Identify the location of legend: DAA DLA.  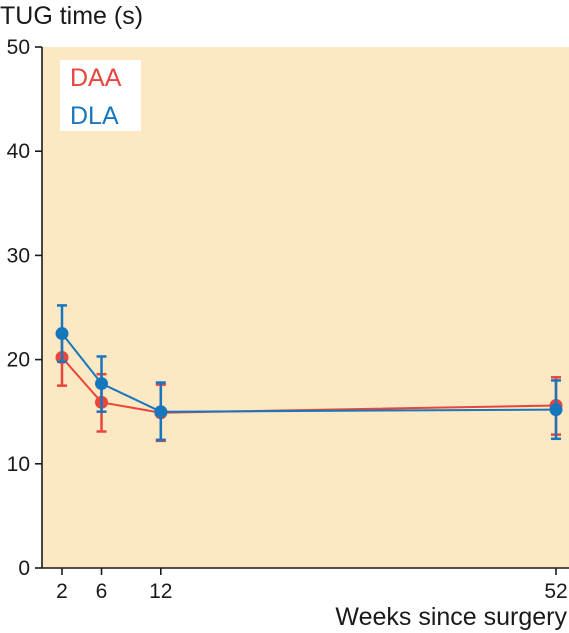
(100, 95).